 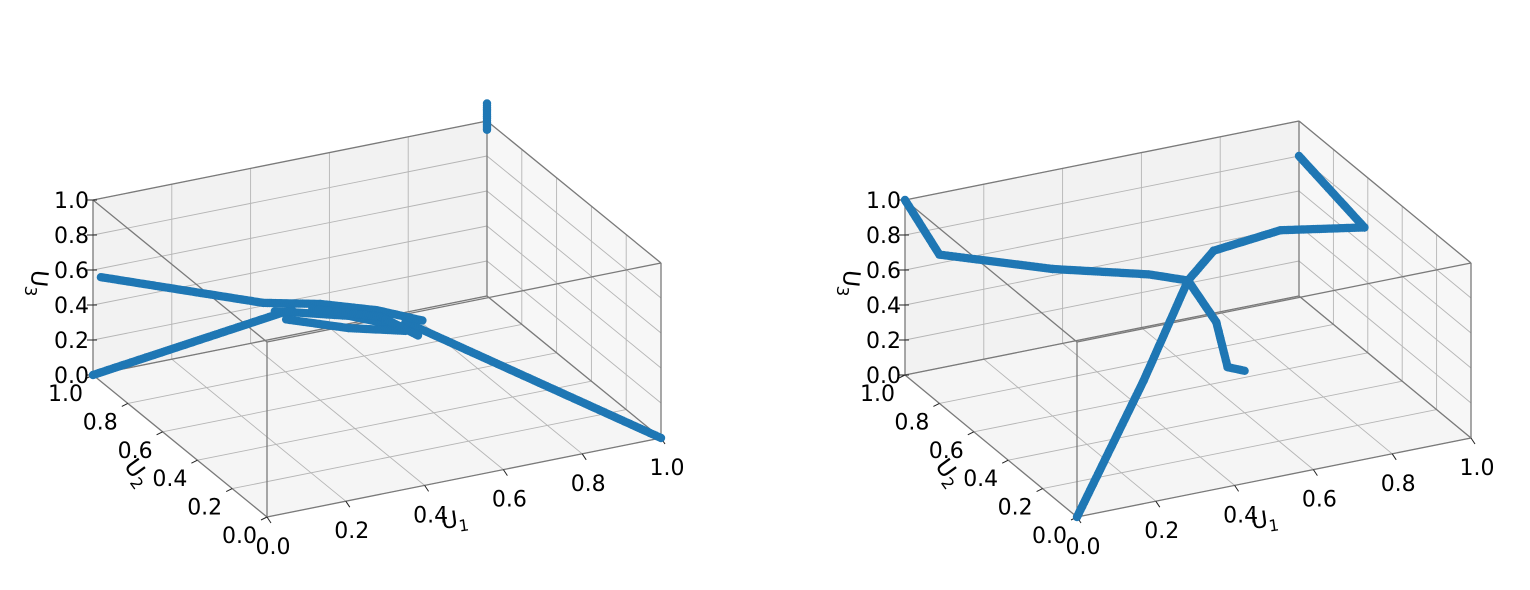 What do you see at coordinates (1015, 508) in the screenshot?
I see `y-tick-label: 0.2` at bounding box center [1015, 508].